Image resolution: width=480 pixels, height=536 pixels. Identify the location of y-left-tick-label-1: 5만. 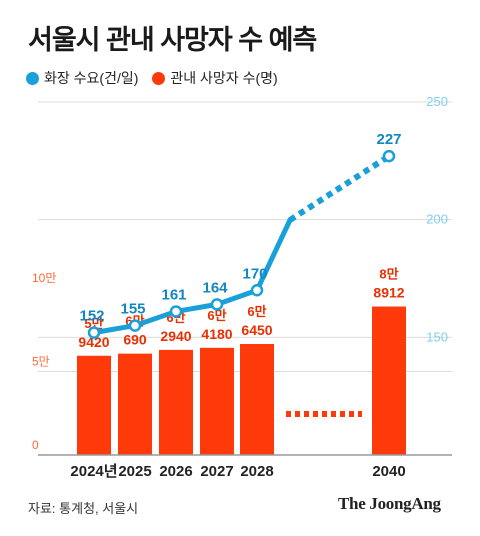
(41, 362).